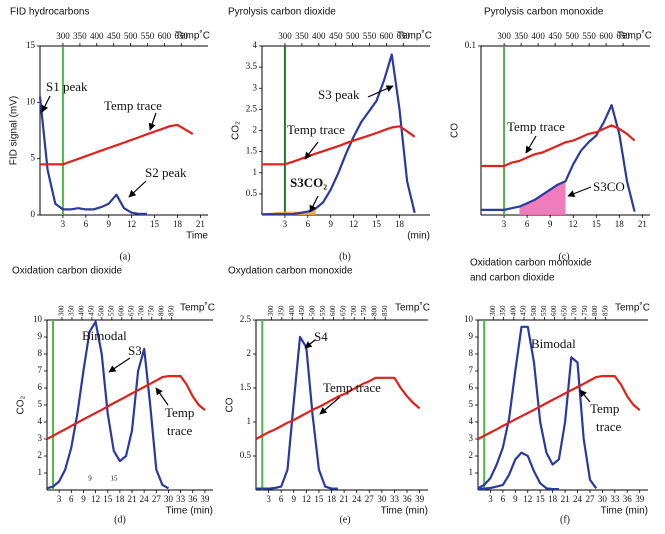 This screenshot has width=665, height=534. Describe the element at coordinates (171, 310) in the screenshot. I see `top-tick-label: 850` at that location.